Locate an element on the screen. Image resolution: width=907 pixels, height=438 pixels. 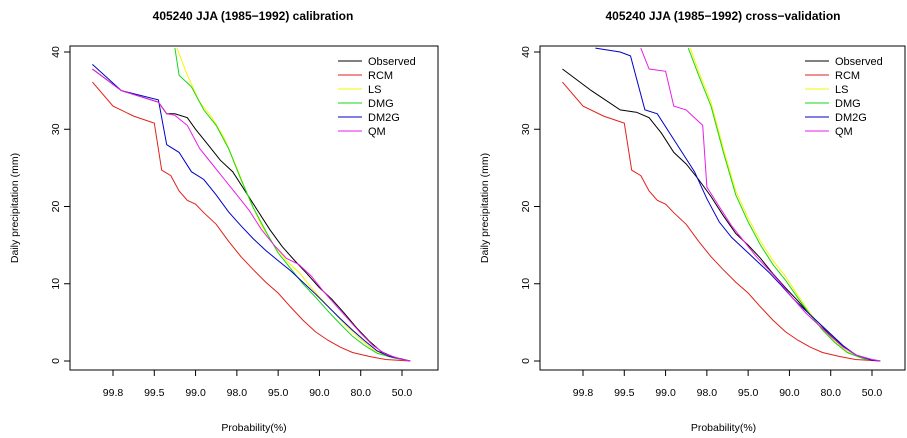
chart-title: 405240 JJA (1985−1992) calibration is located at coordinates (253, 16).